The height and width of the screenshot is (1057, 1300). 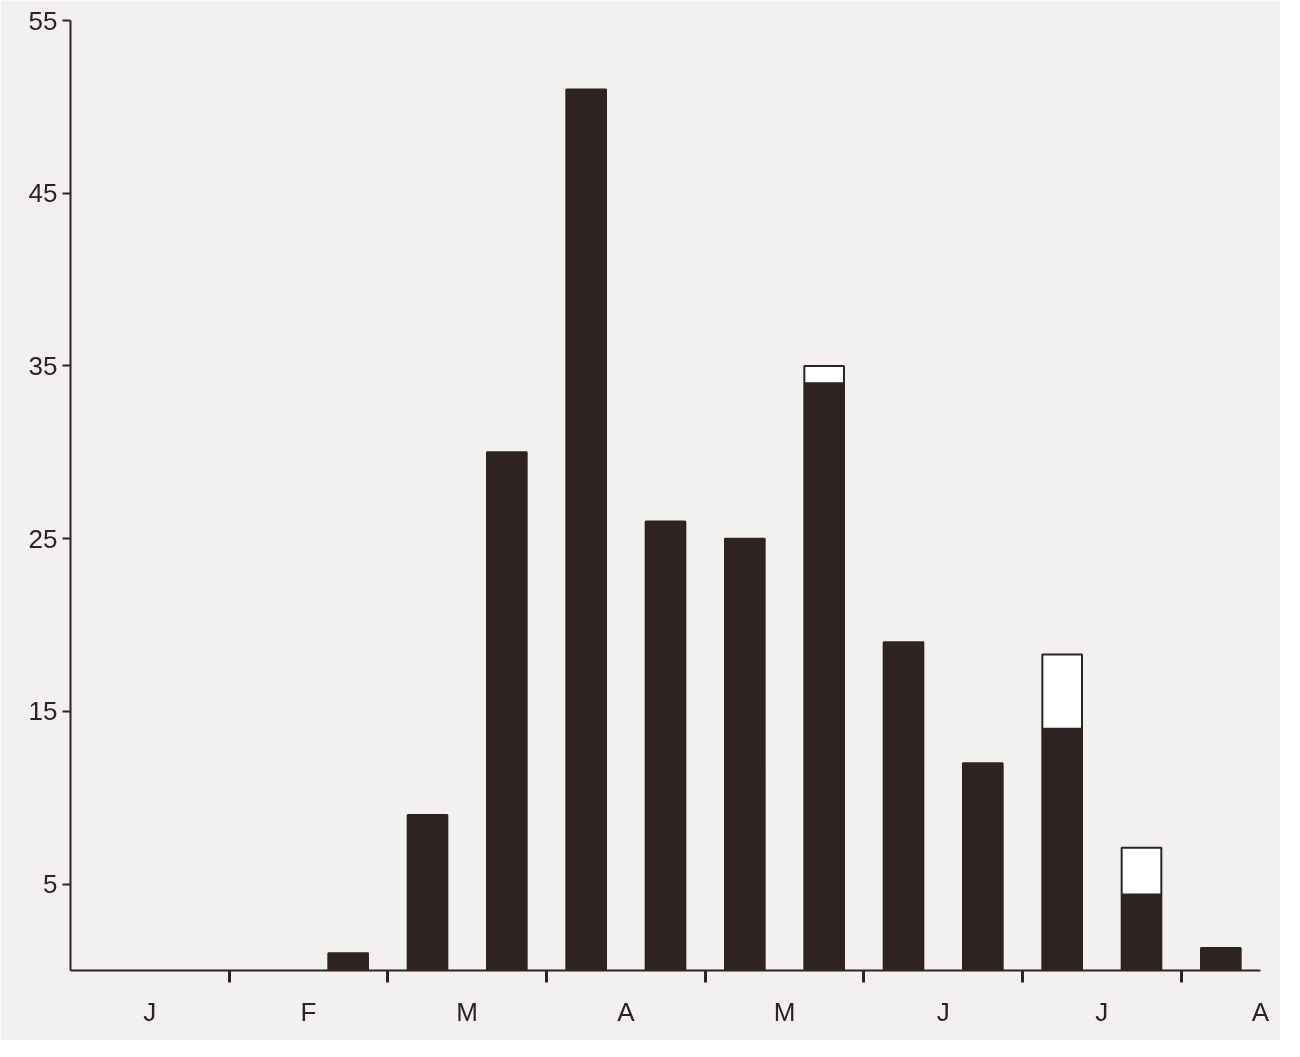 What do you see at coordinates (43, 193) in the screenshot?
I see `y-tick-label: 45` at bounding box center [43, 193].